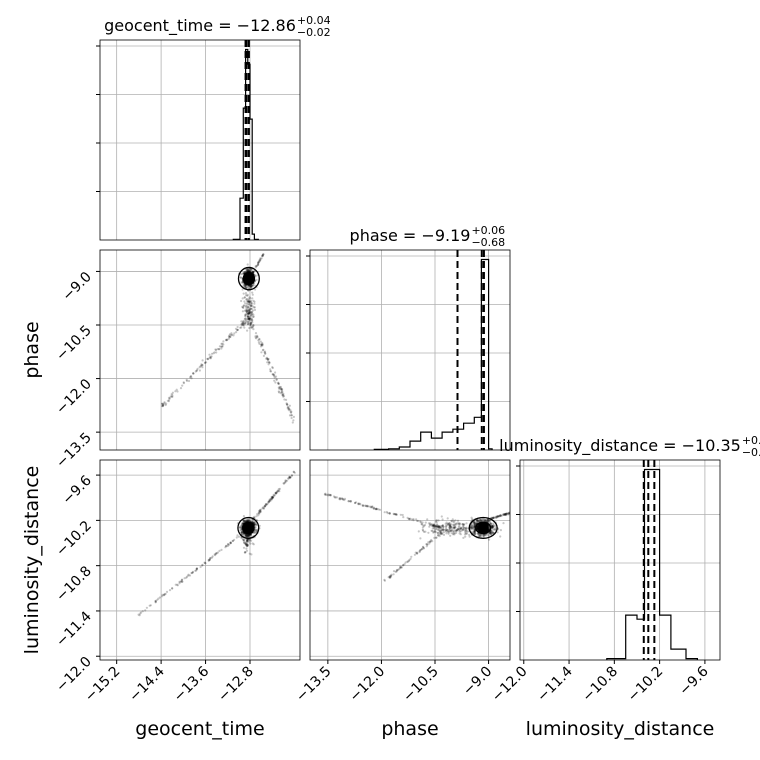 The height and width of the screenshot is (760, 760). Describe the element at coordinates (751, 452) in the screenshot. I see `title-minus-luminosity-distance: −0.06` at that location.